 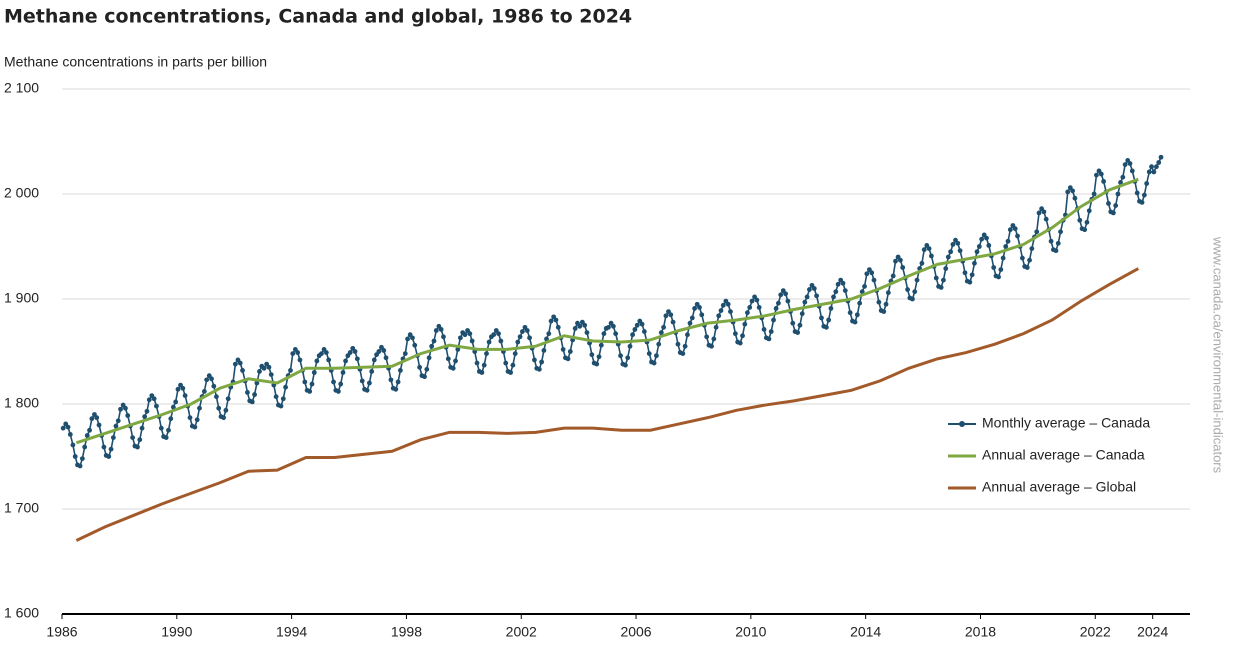 I want to click on y-tick-label: 1 800, so click(x=21, y=403).